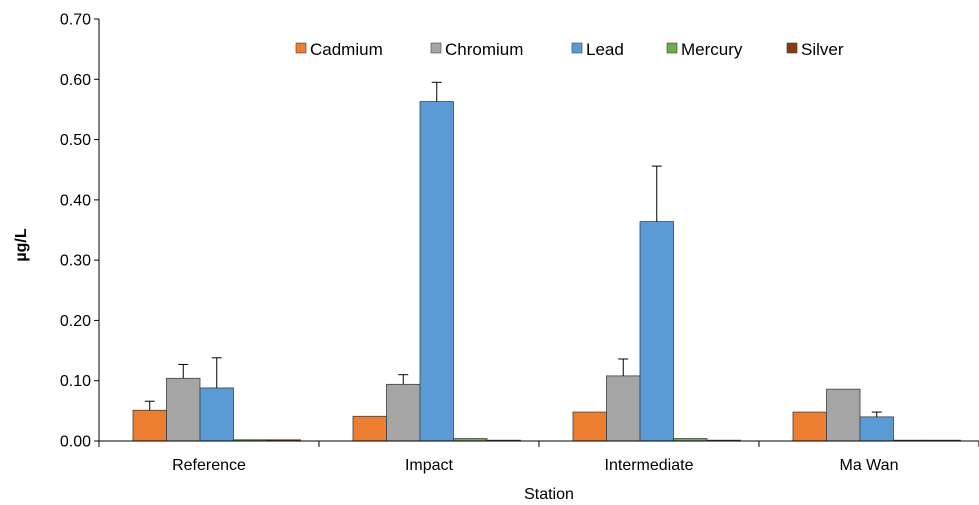 The image size is (979, 505). I want to click on y-axis-title: µg/L, so click(21, 244).